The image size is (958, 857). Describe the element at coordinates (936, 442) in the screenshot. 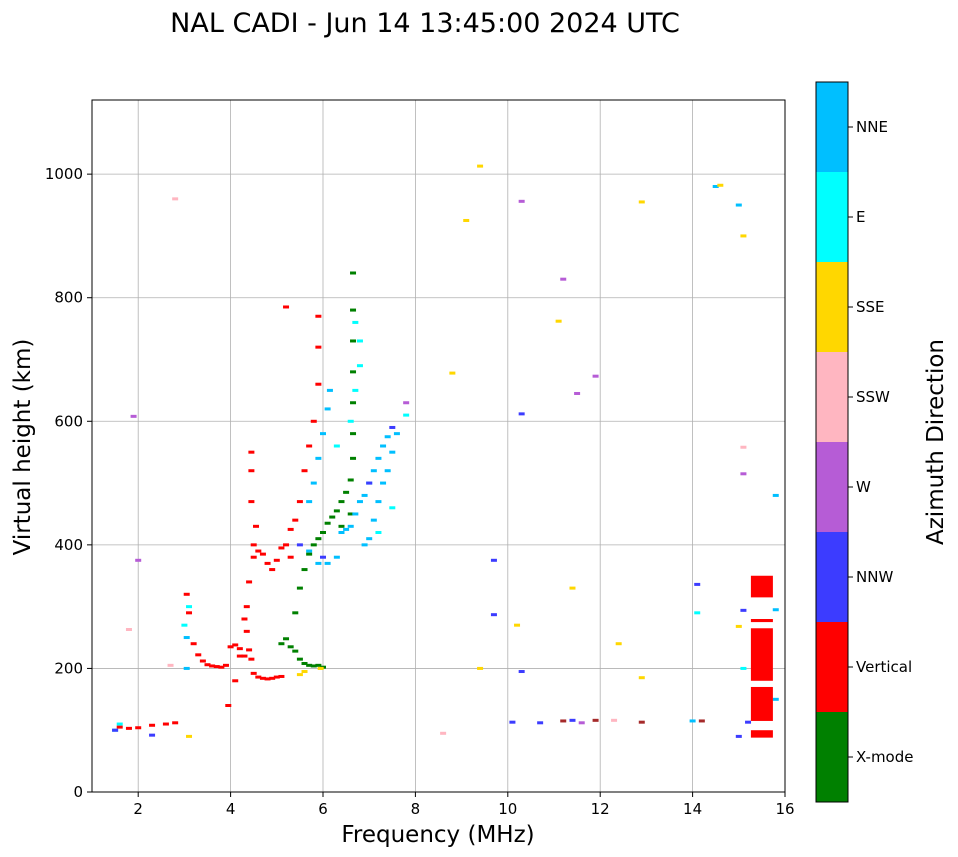

I see `colorbar-label: Azimuth Direction` at that location.